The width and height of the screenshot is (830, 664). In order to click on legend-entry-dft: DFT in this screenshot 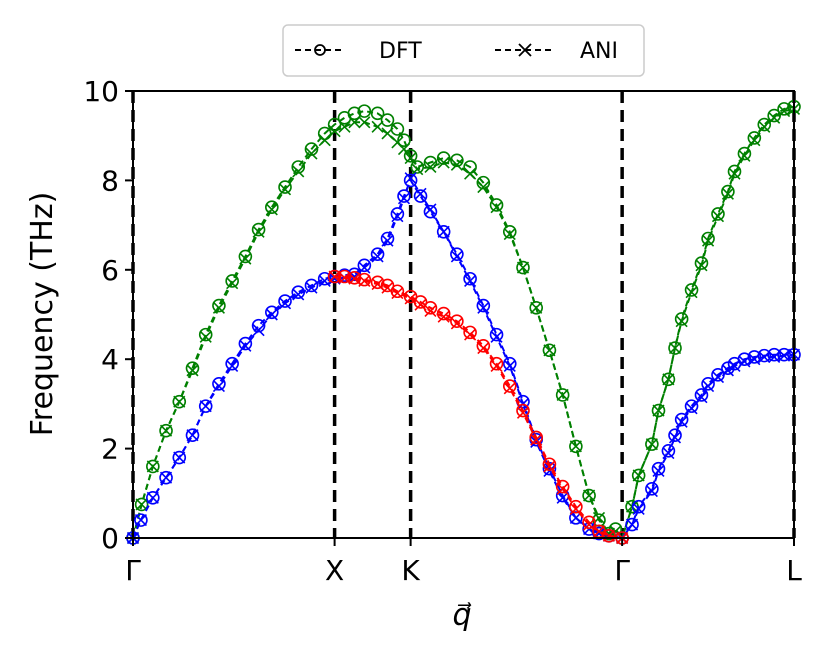, I will do `click(358, 51)`.